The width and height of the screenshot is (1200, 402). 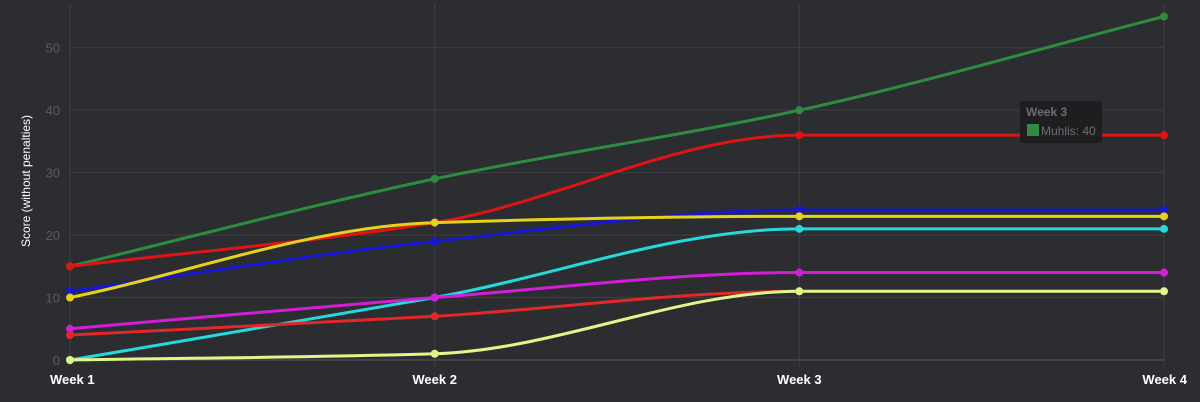 I want to click on y-tick-label: 30, so click(x=53, y=173).